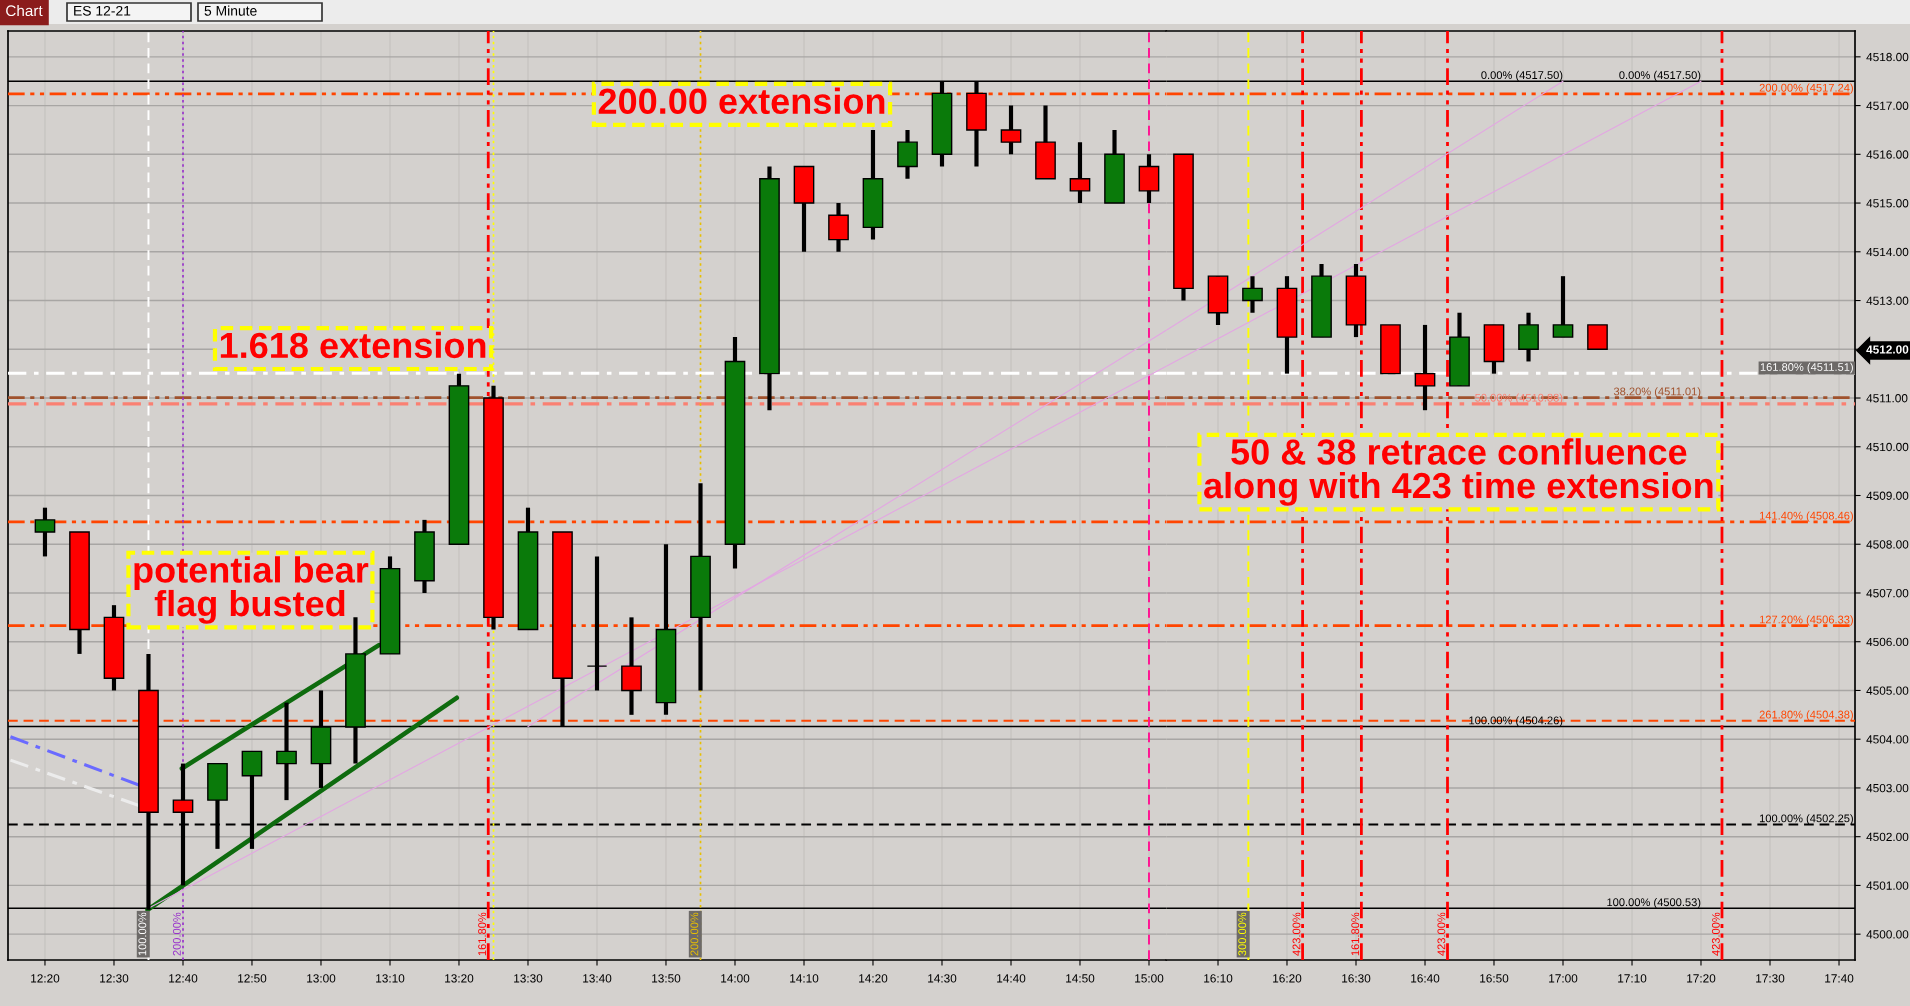  Describe the element at coordinates (1887, 934) in the screenshot. I see `y-tick-label: 4500.00` at that location.